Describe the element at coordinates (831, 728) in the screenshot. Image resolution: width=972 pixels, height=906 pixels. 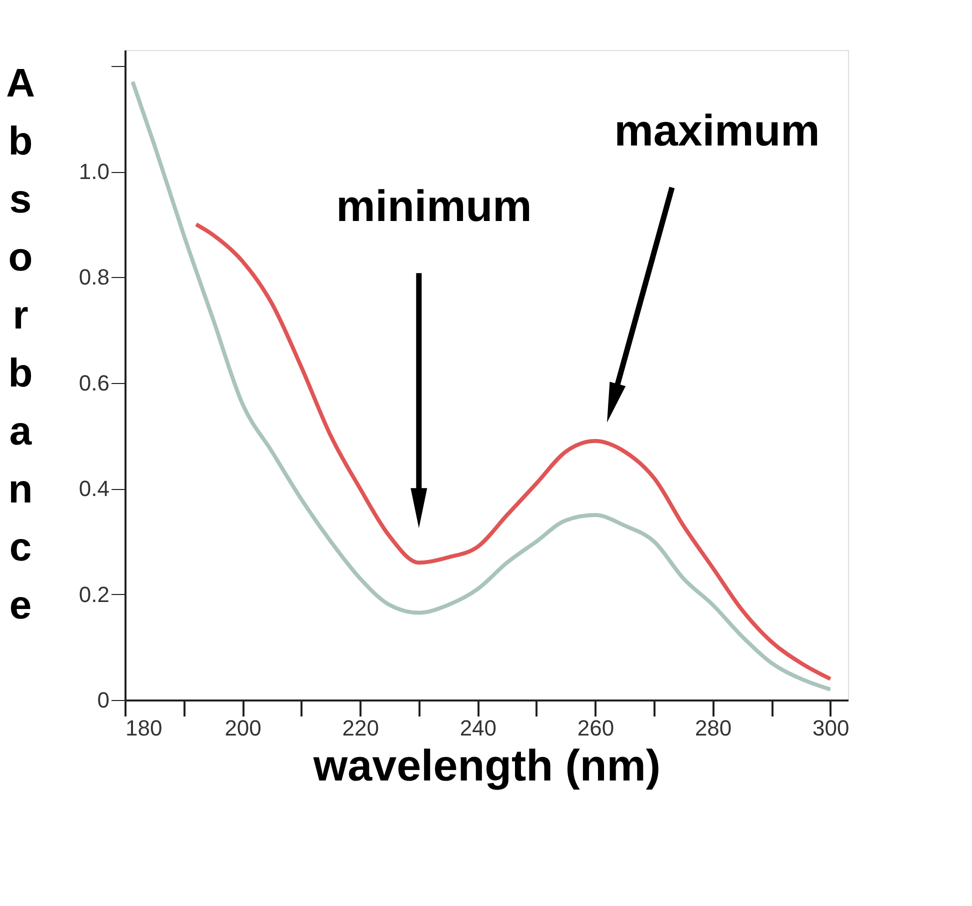
I see `x-tick-label: 300` at that location.